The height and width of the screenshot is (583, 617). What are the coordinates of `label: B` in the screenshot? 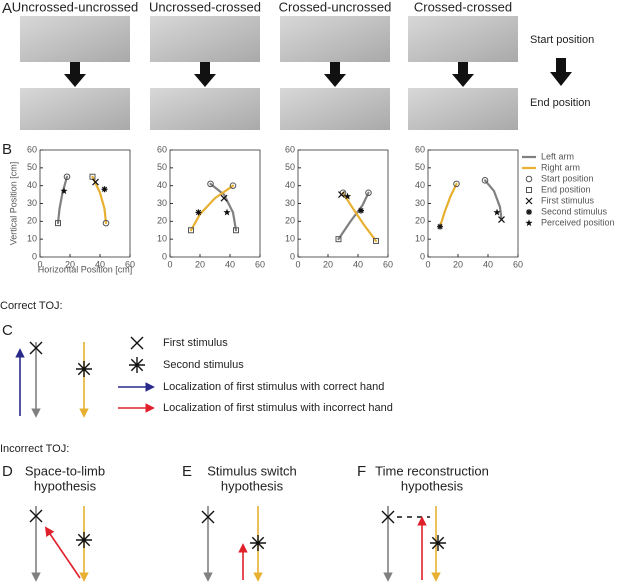 It's located at (7, 149).